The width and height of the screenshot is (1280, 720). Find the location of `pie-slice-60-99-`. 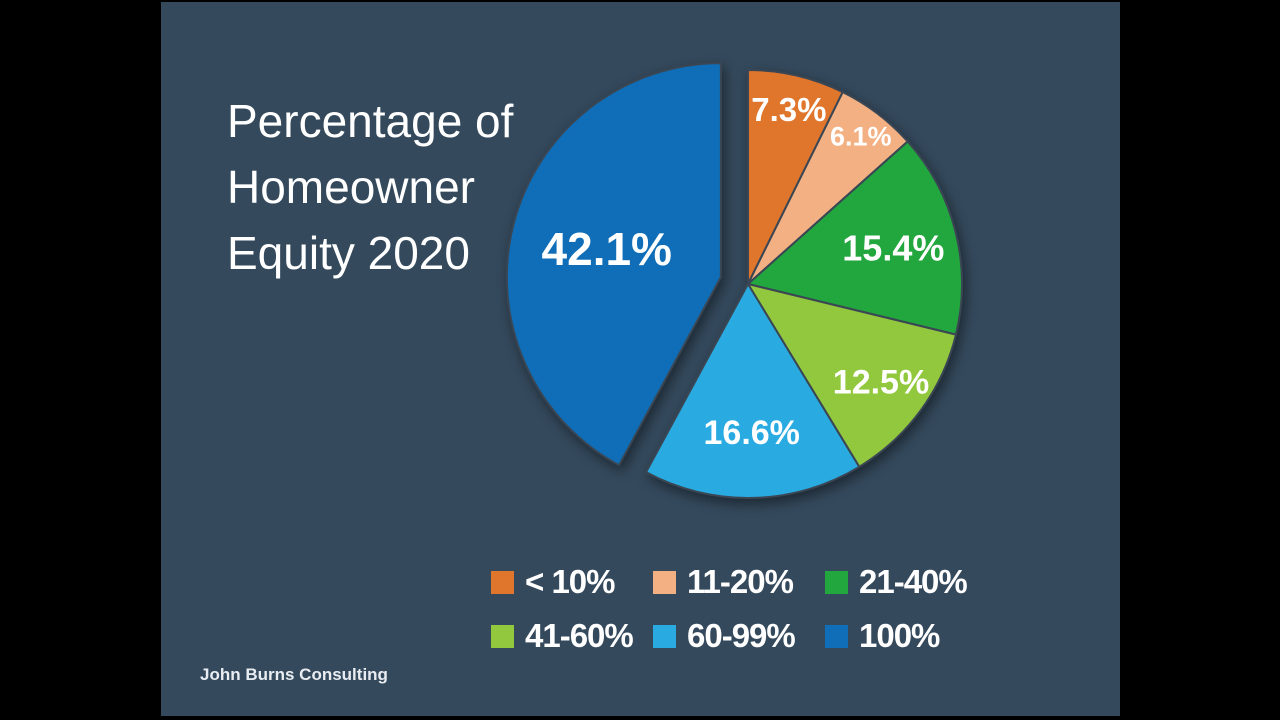

pie-slice-60-99- is located at coordinates (753, 391).